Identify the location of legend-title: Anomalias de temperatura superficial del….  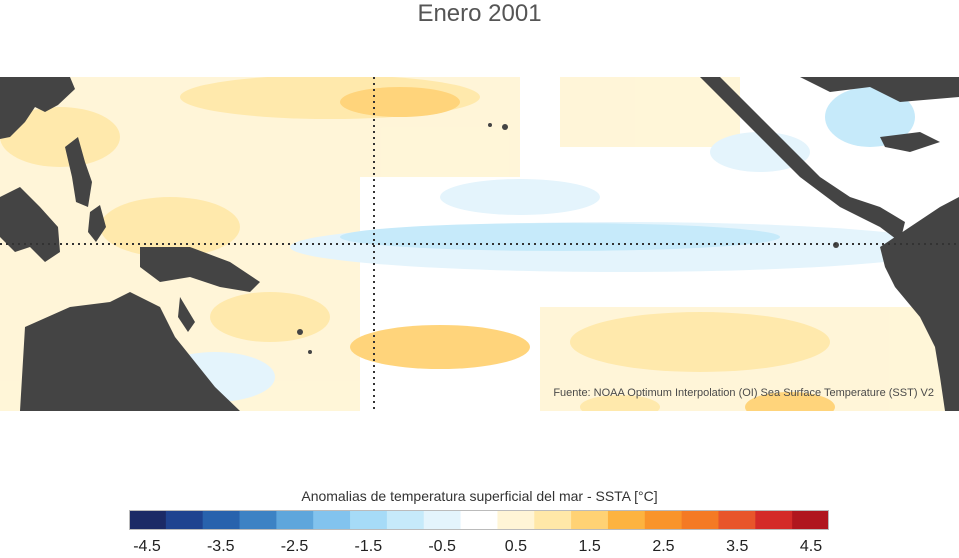
(479, 496).